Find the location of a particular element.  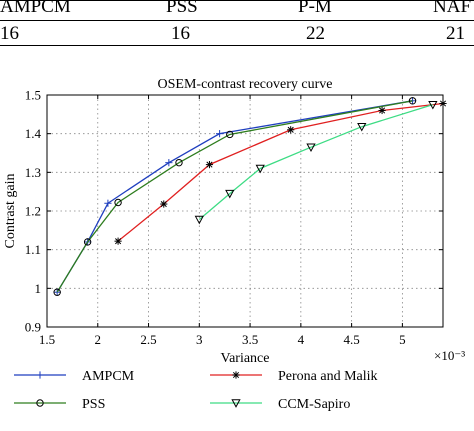

table-value-pm: 22 is located at coordinates (315, 33).